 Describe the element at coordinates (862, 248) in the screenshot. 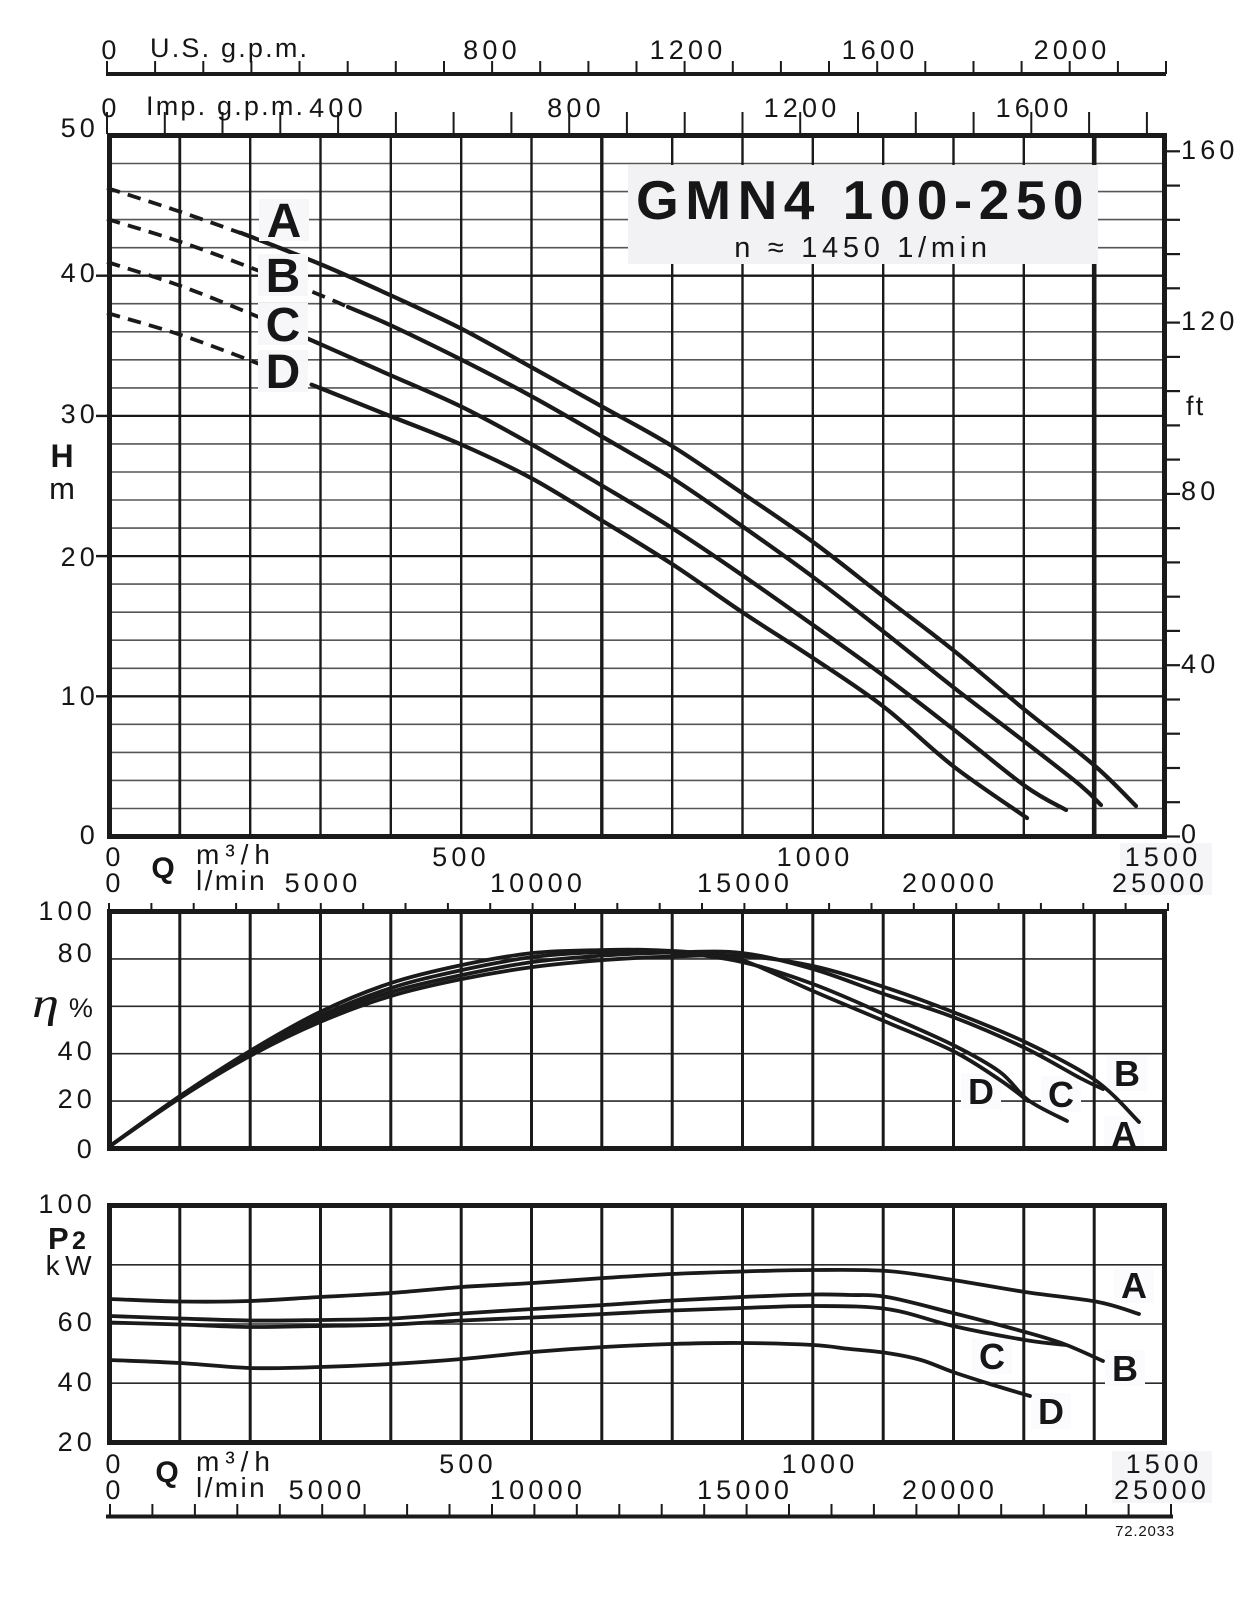

I see `svg-text: n ≈ 1450 1/min` at that location.